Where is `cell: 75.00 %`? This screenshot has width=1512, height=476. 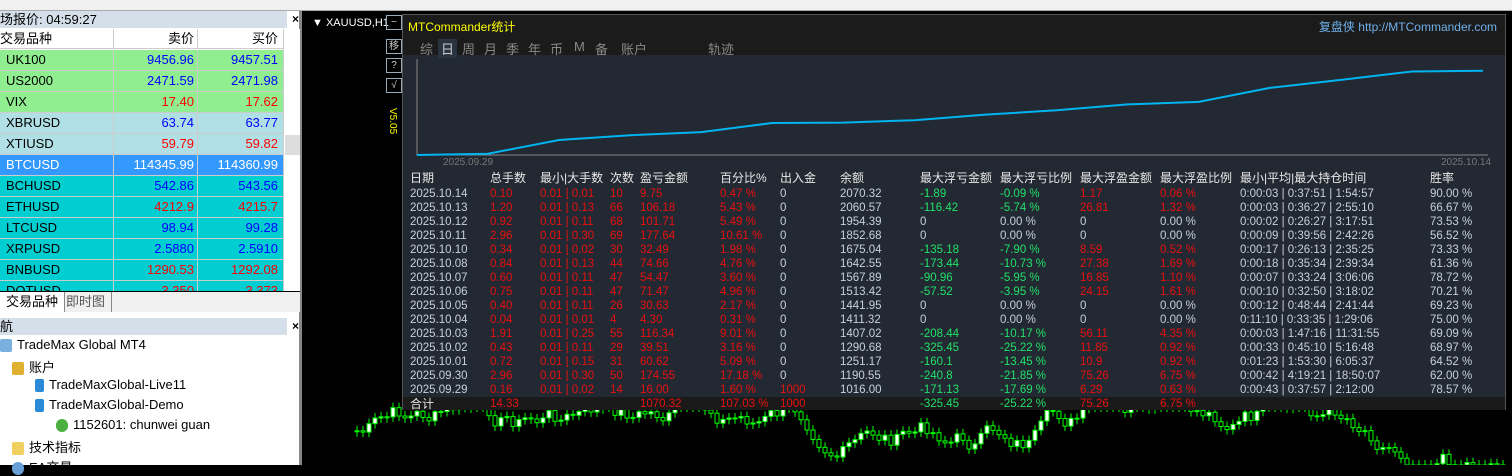
cell: 75.00 % is located at coordinates (1451, 320).